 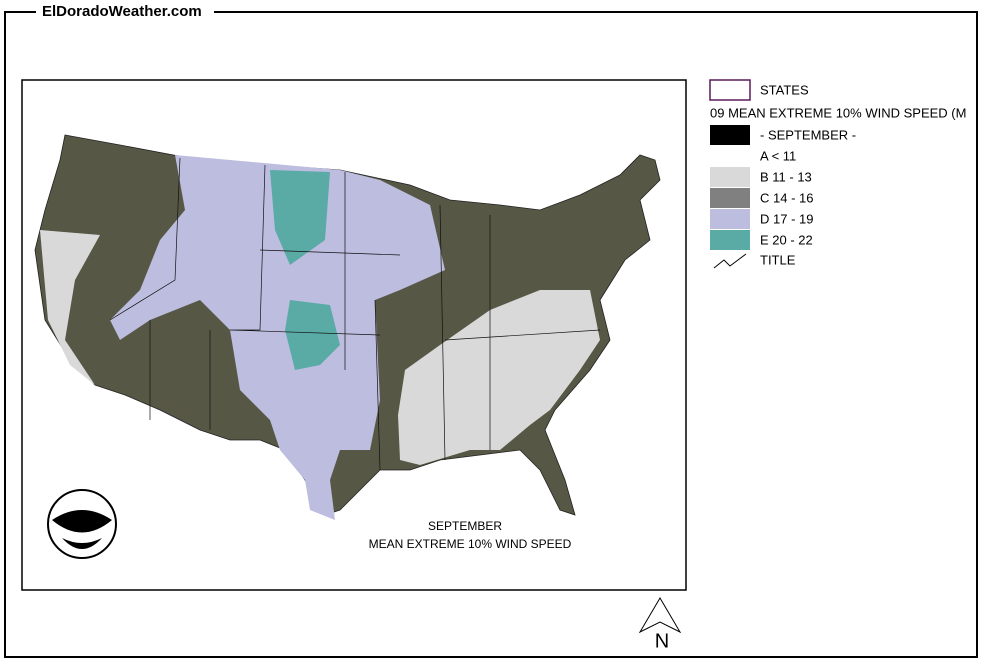 I want to click on site-title: ElDoradoWeather.com, so click(x=122, y=11).